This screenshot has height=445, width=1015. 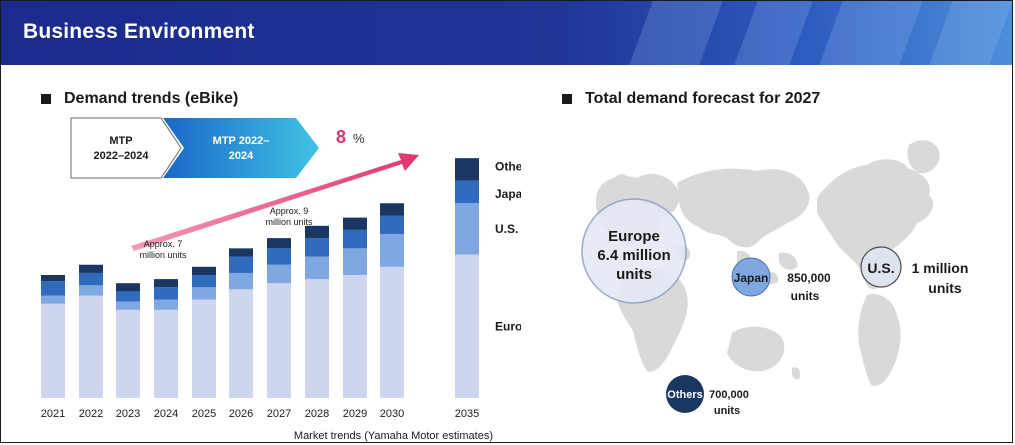 What do you see at coordinates (392, 414) in the screenshot?
I see `x-tick-2030: 2030` at bounding box center [392, 414].